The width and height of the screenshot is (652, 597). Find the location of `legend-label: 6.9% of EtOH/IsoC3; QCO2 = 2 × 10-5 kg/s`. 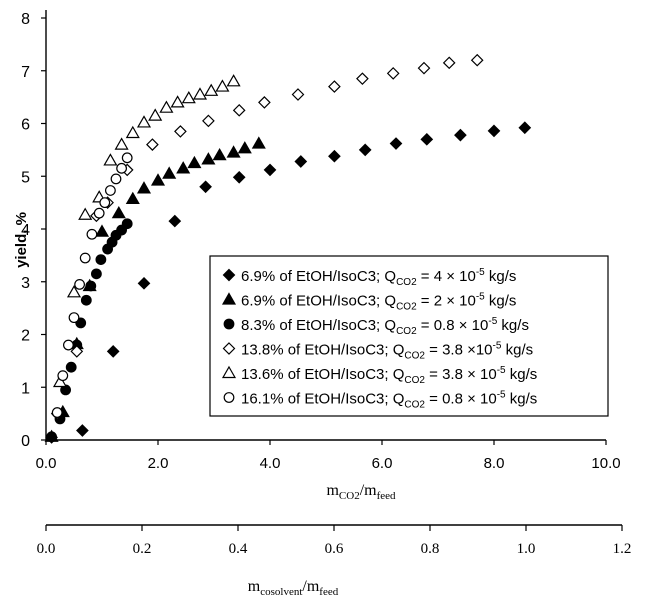

legend-label: 6.9% of EtOH/IsoC3; QCO2 = 2 × 10-5 kg/s is located at coordinates (378, 302).